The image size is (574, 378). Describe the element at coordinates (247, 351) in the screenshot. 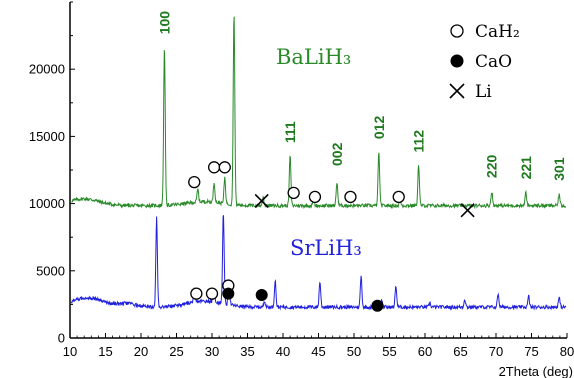

I see `x-tick-label: 35` at that location.